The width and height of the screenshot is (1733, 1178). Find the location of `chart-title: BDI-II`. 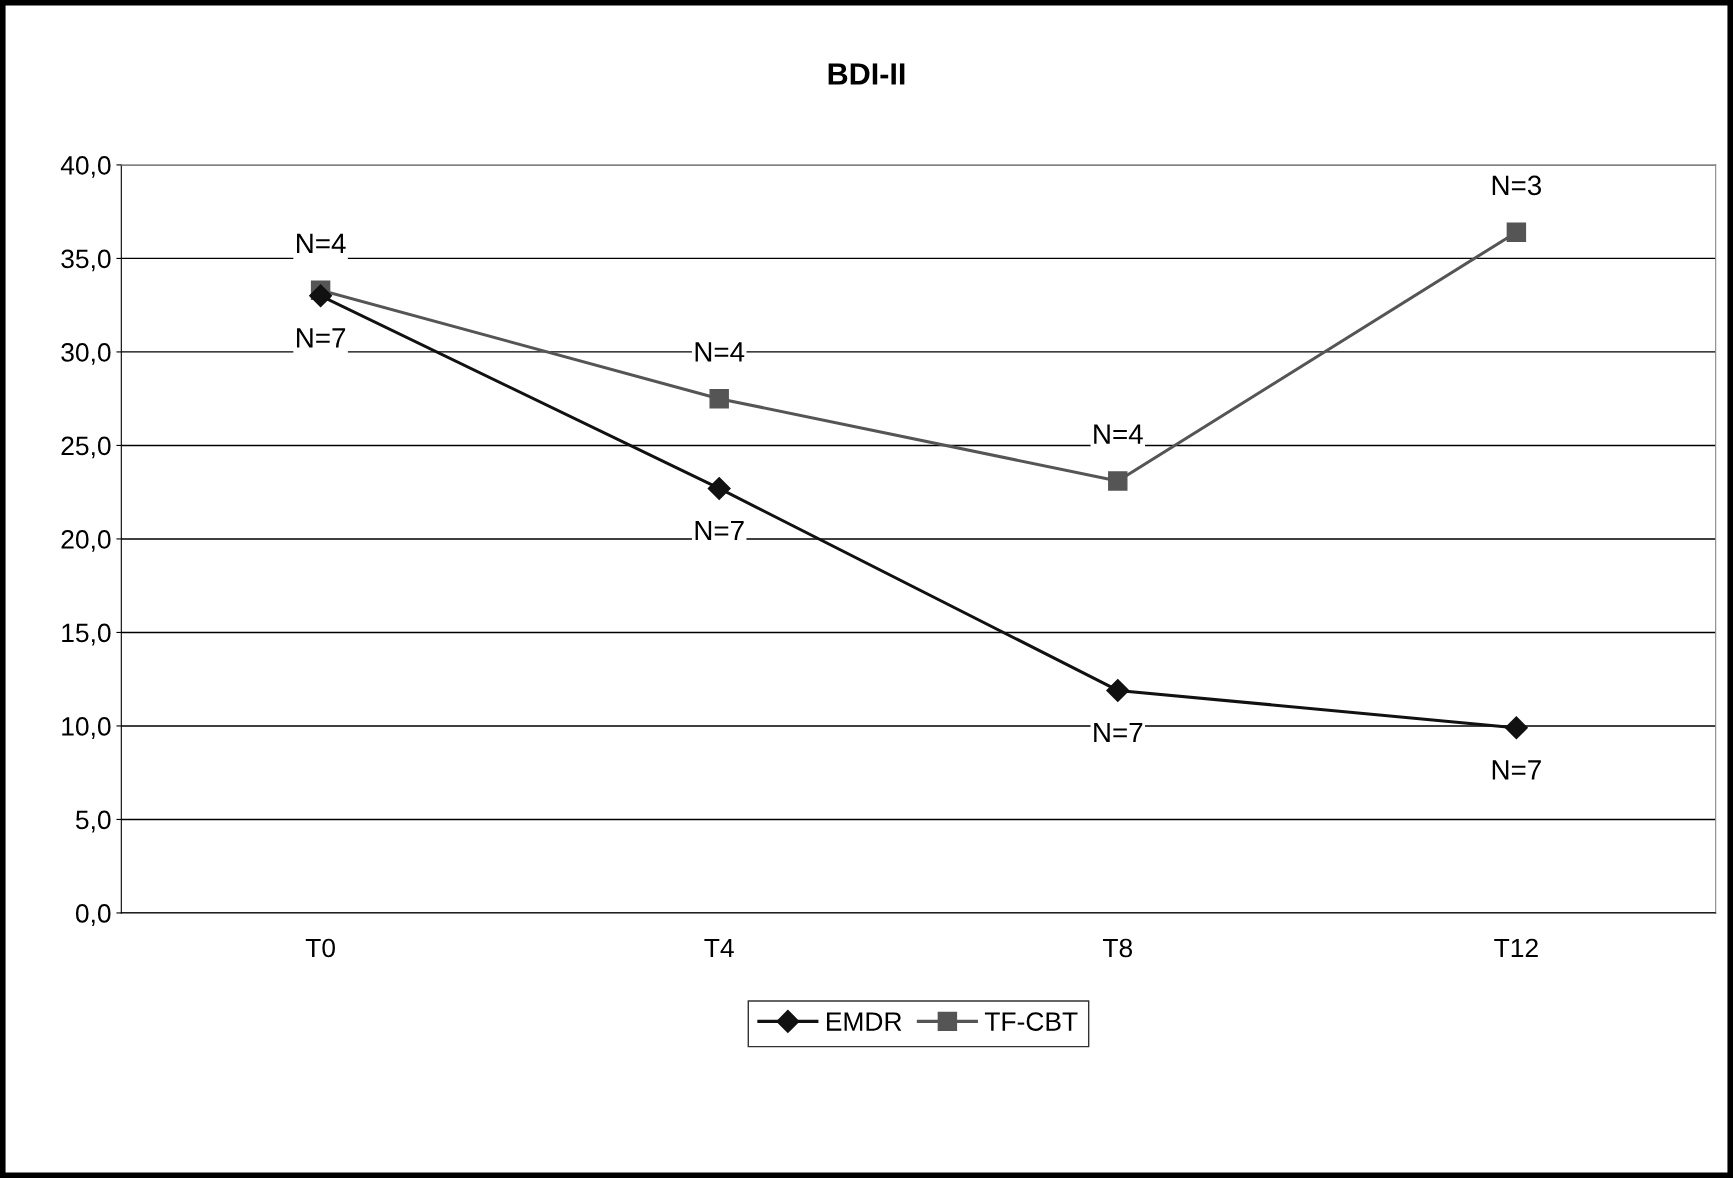

chart-title: BDI-II is located at coordinates (866, 74).